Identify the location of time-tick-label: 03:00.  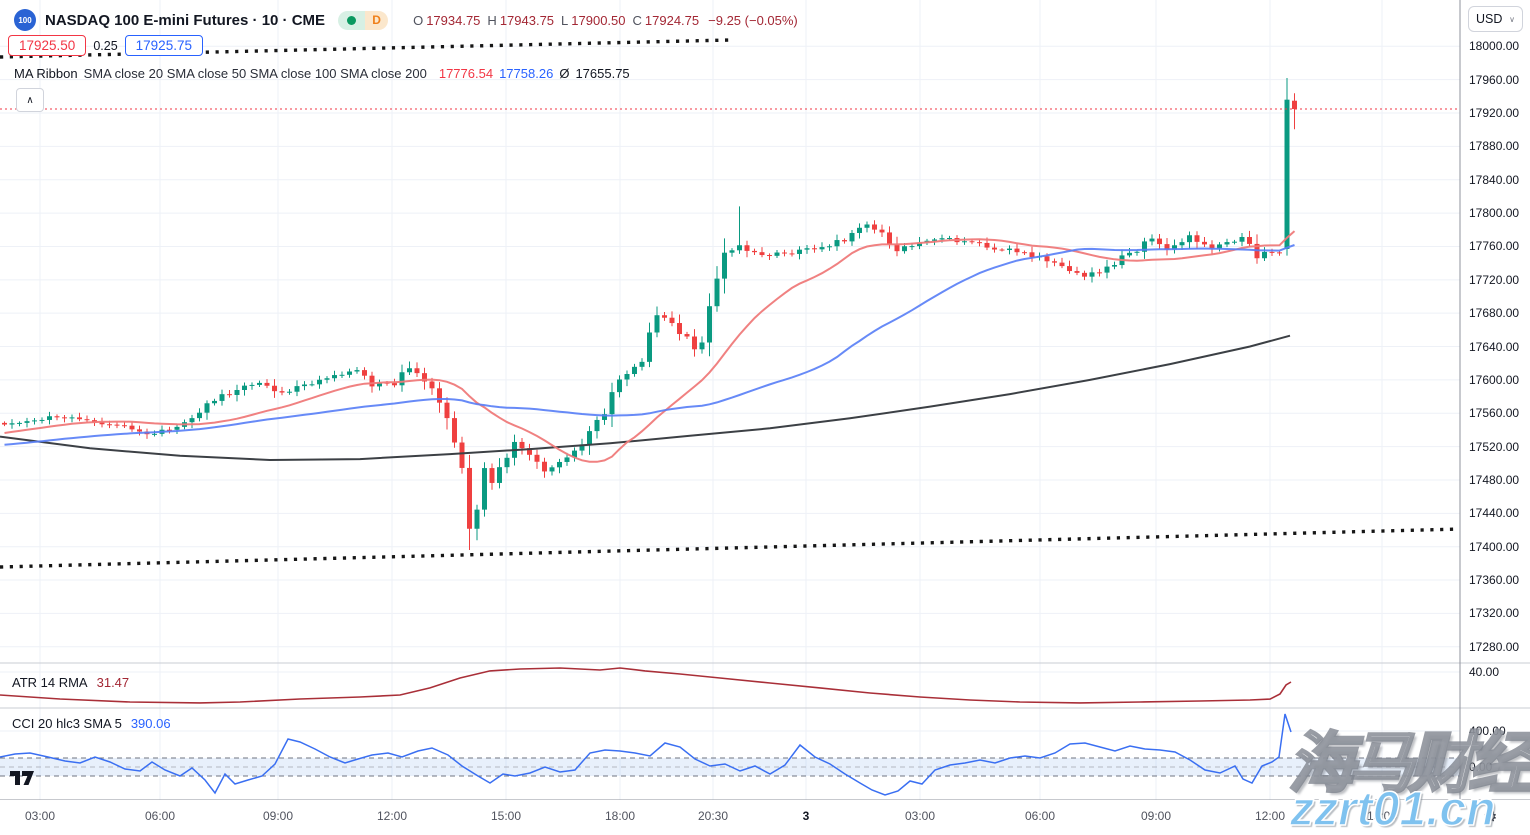
(920, 816).